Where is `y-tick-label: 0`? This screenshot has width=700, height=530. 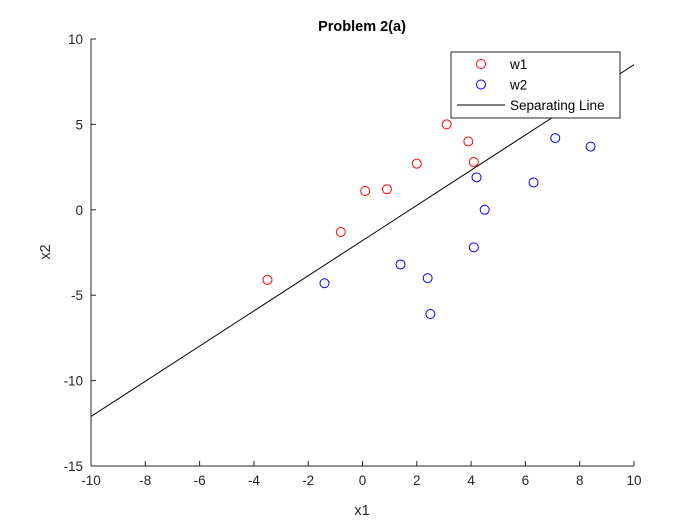
y-tick-label: 0 is located at coordinates (79, 210).